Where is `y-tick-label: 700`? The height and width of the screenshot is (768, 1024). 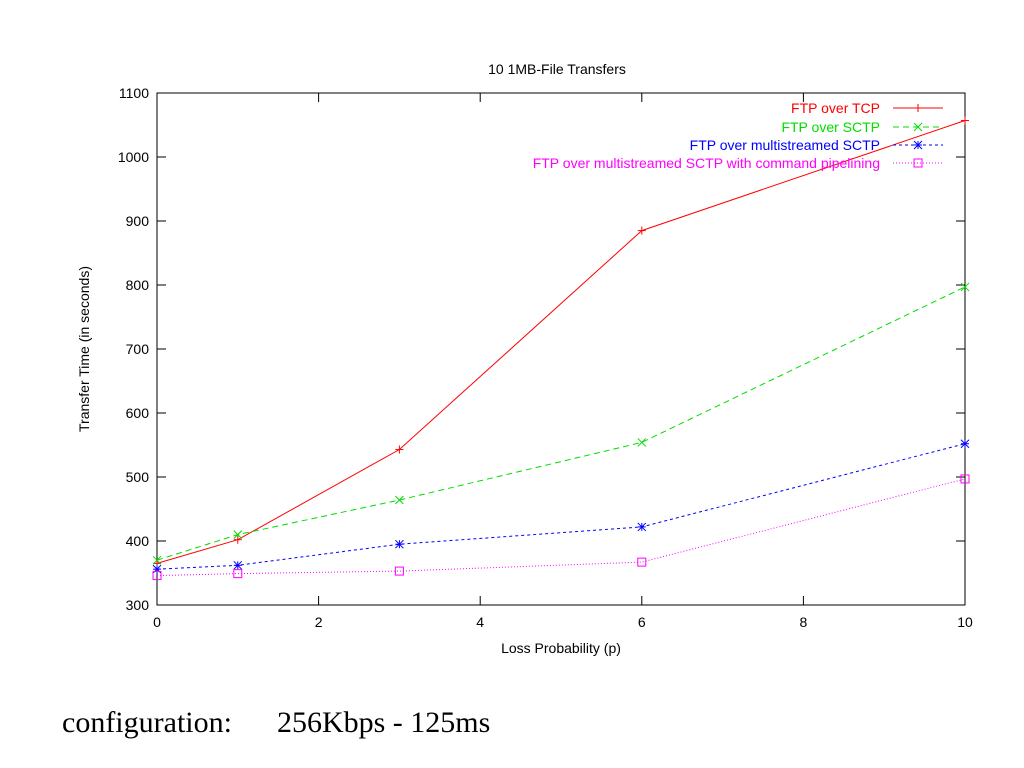 y-tick-label: 700 is located at coordinates (138, 349).